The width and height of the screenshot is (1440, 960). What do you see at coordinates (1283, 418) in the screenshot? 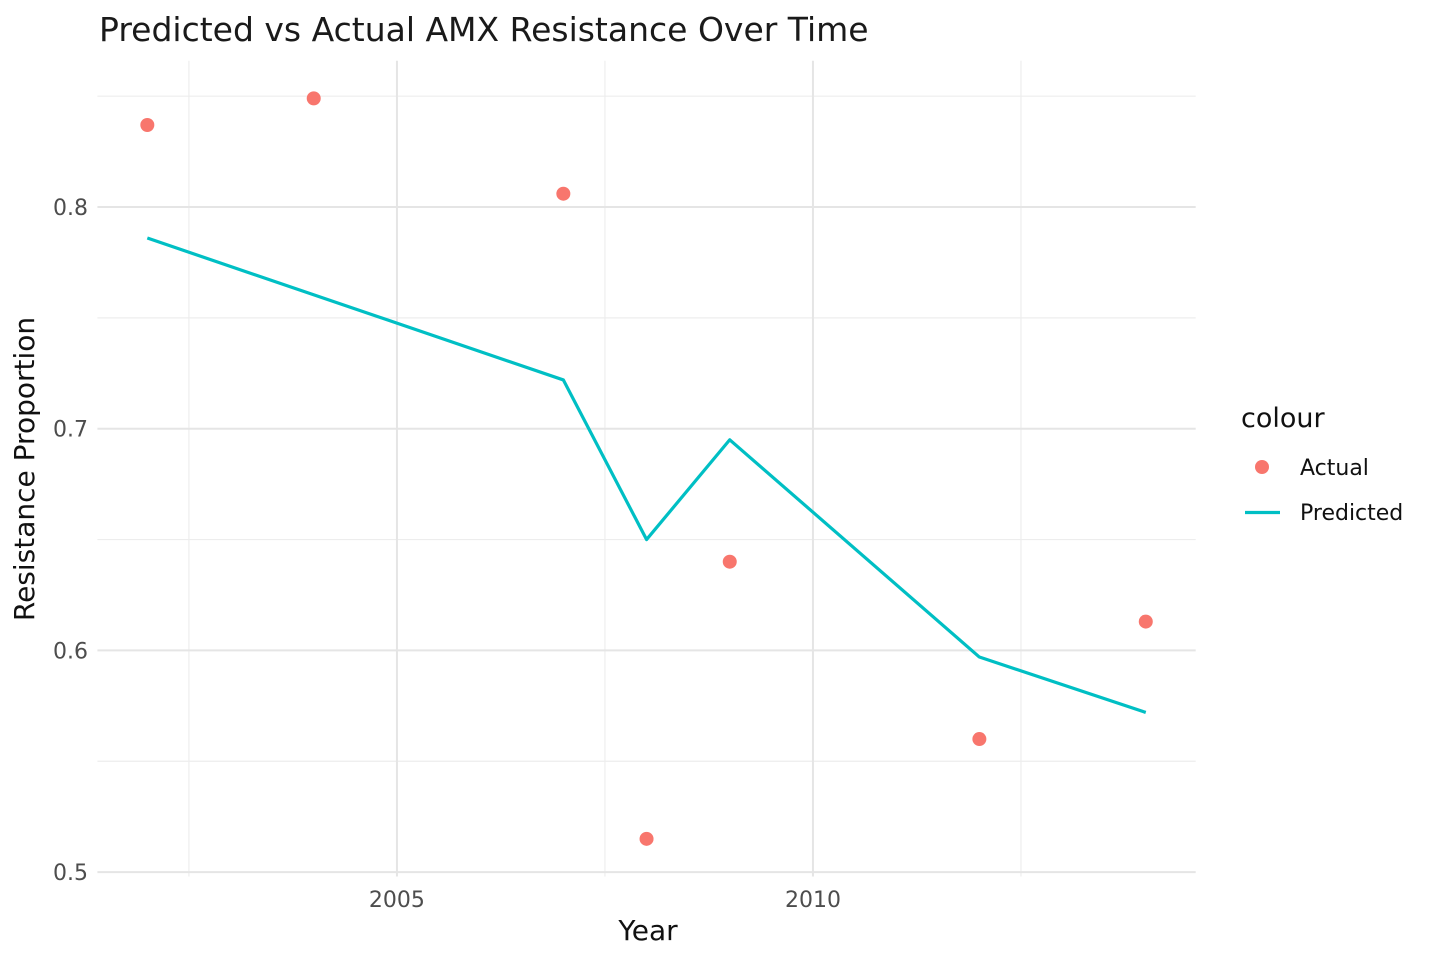
I see `legend-title: colour` at bounding box center [1283, 418].